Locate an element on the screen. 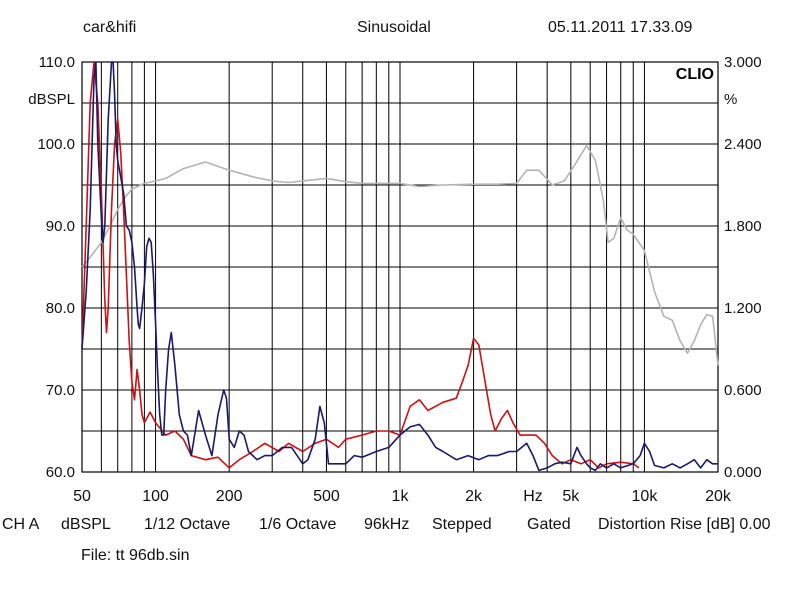 Image resolution: width=800 pixels, height=597 pixels. x-tick-label: 100 is located at coordinates (155, 496).